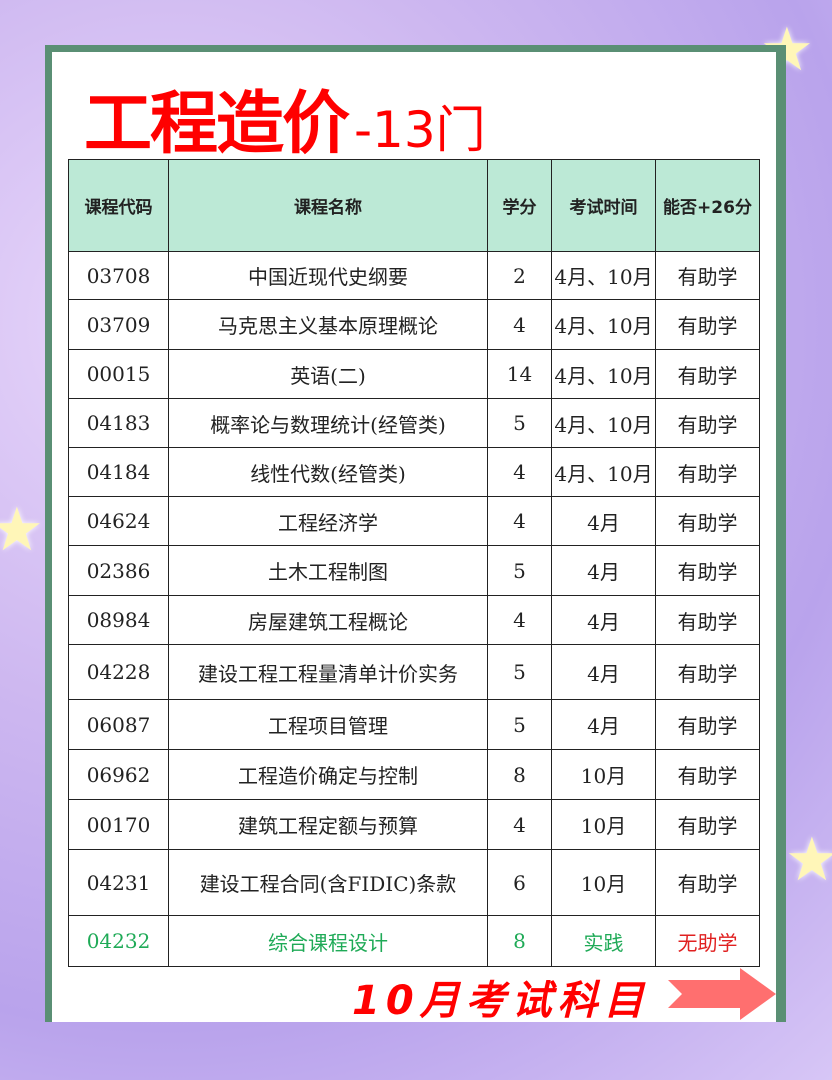 Image resolution: width=832 pixels, height=1080 pixels. I want to click on course-code: 06087, so click(118, 724).